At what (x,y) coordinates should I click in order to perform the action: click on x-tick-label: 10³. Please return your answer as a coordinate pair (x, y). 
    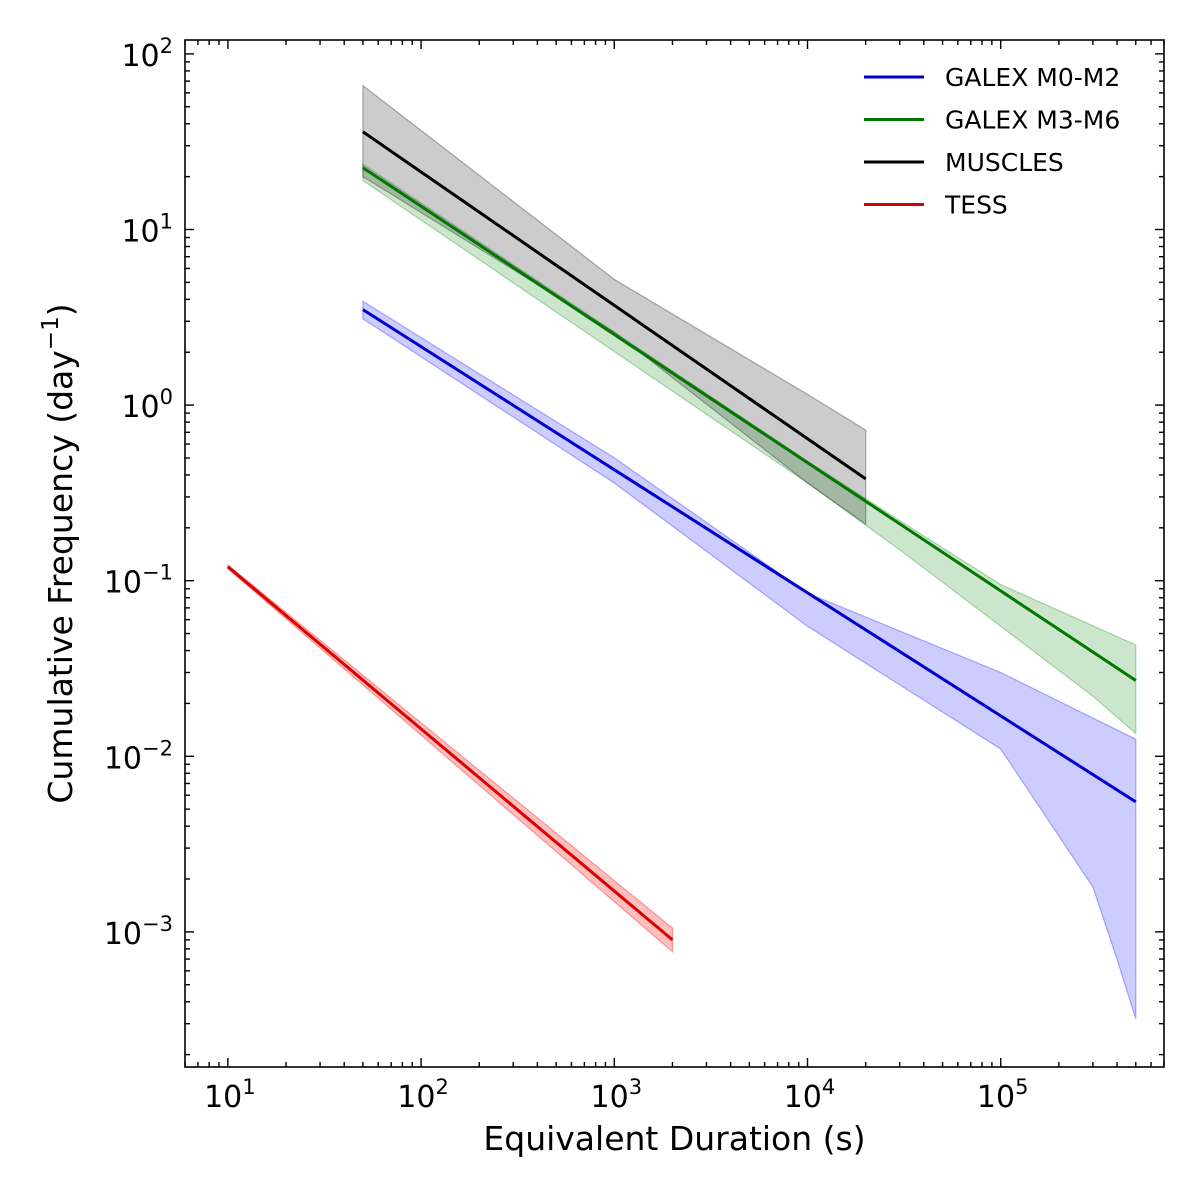
    Looking at the image, I should click on (617, 1095).